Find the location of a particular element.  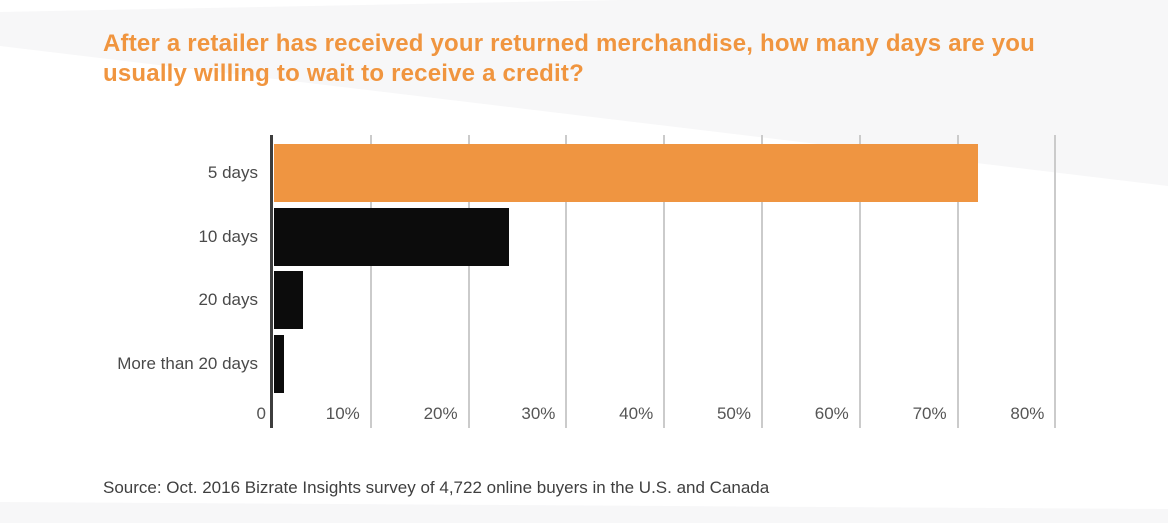

category-label: More than 20 days is located at coordinates (187, 363).